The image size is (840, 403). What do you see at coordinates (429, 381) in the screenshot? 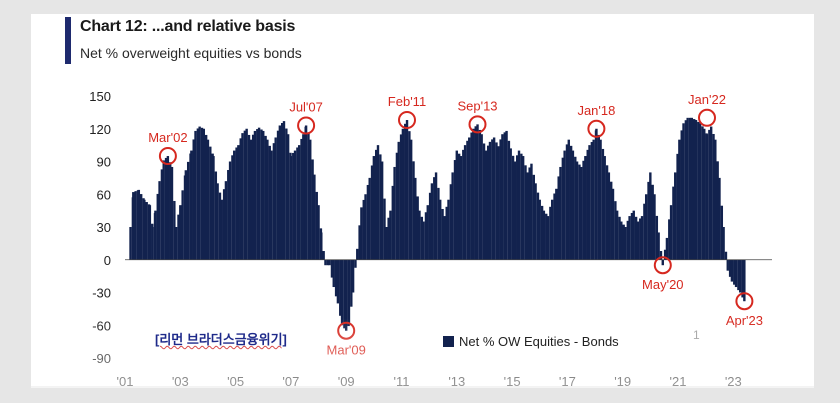
I see `x-axis-ticks: '01 '03 '05 '07 '09 '11 '13 '15 '17 '19 '21 '23` at bounding box center [429, 381].